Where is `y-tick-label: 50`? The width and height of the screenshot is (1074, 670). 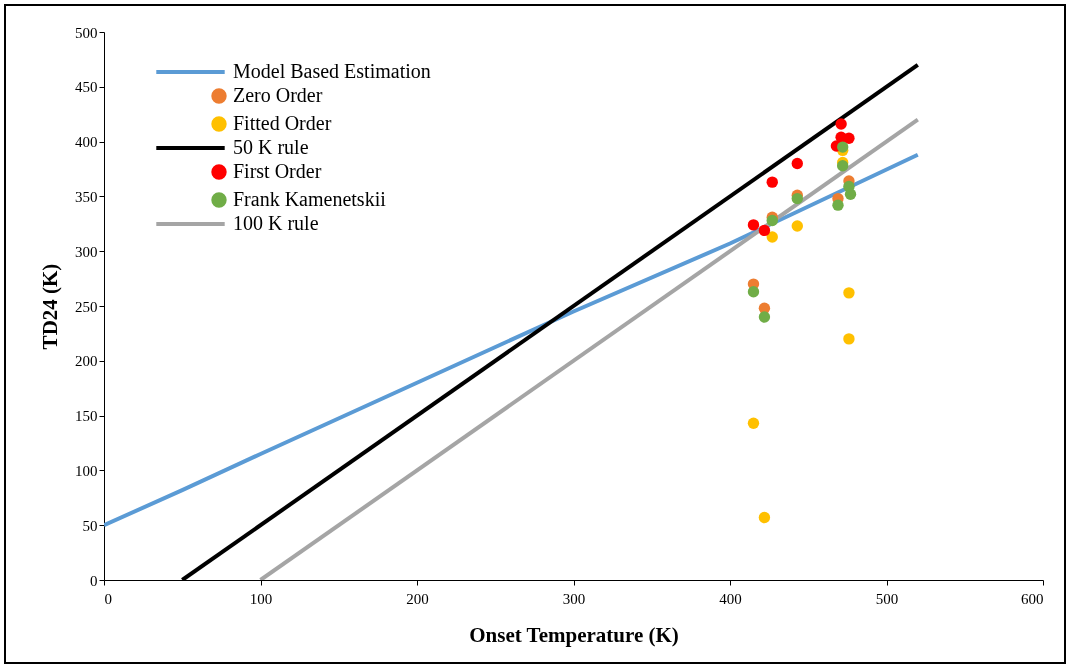 y-tick-label: 50 is located at coordinates (90, 525).